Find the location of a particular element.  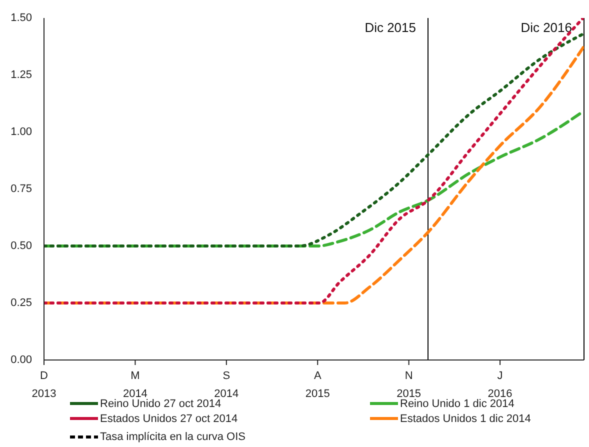

y-tick-label: 0.00 is located at coordinates (21, 360).